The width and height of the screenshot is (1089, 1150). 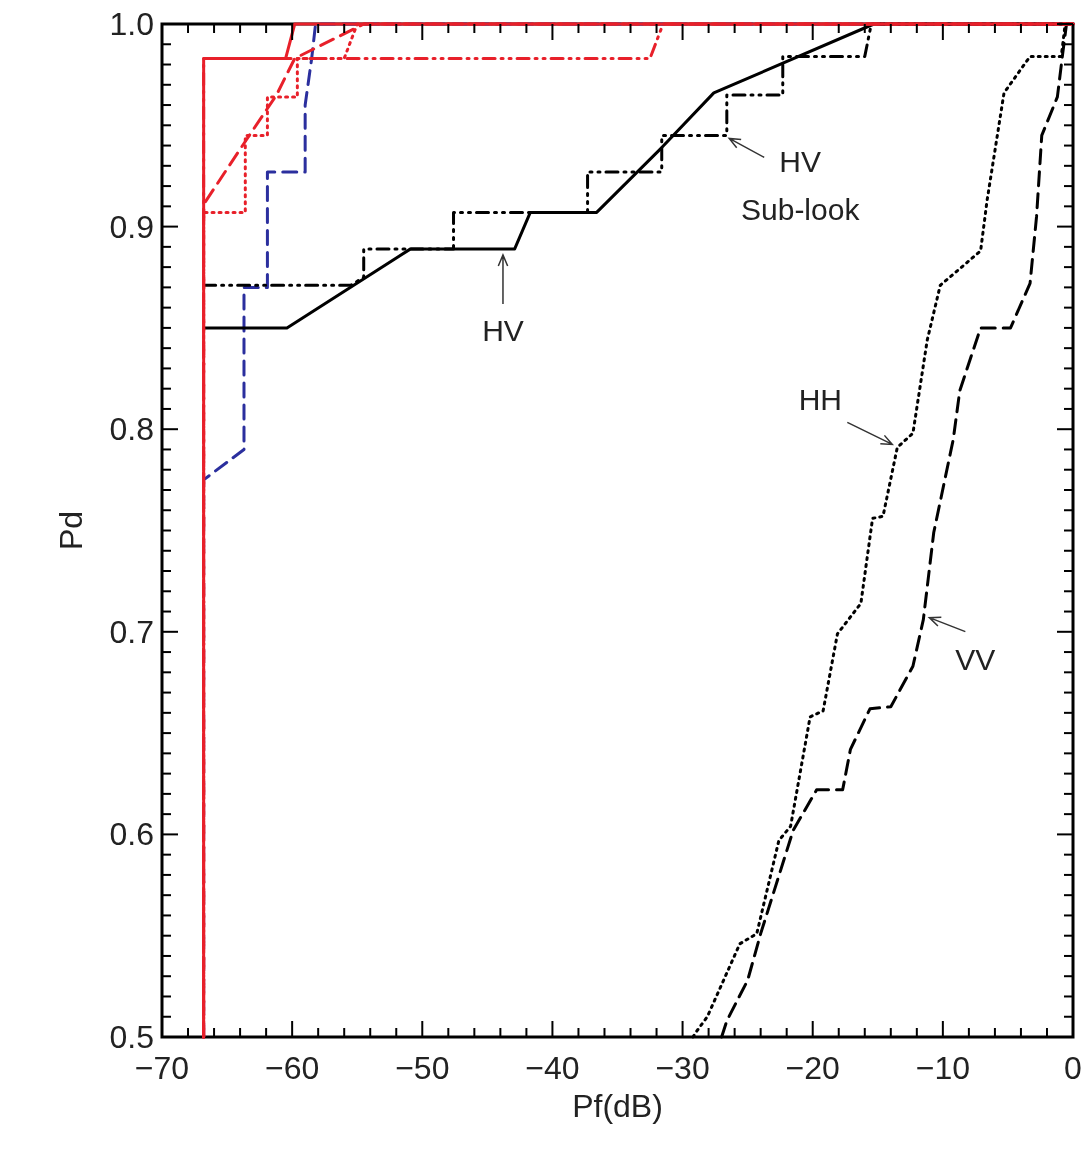 What do you see at coordinates (131, 631) in the screenshot?
I see `y-tick-label: 0.7` at bounding box center [131, 631].